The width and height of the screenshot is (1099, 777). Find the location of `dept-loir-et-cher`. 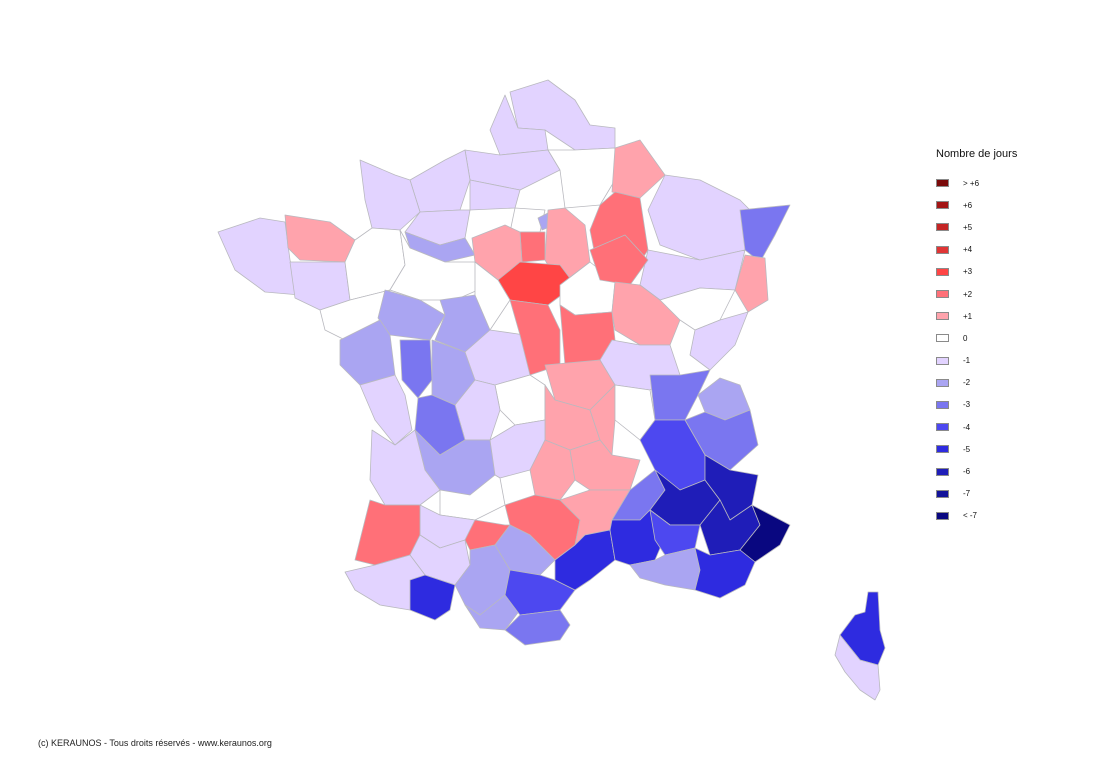

dept-loir-et-cher is located at coordinates (492, 296).